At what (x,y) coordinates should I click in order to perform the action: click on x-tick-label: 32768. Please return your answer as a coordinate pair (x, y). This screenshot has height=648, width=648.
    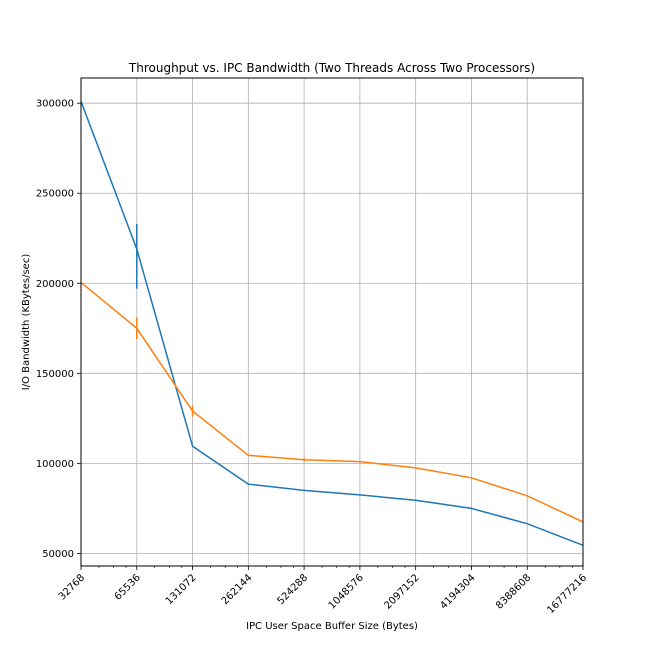
    Looking at the image, I should click on (72, 587).